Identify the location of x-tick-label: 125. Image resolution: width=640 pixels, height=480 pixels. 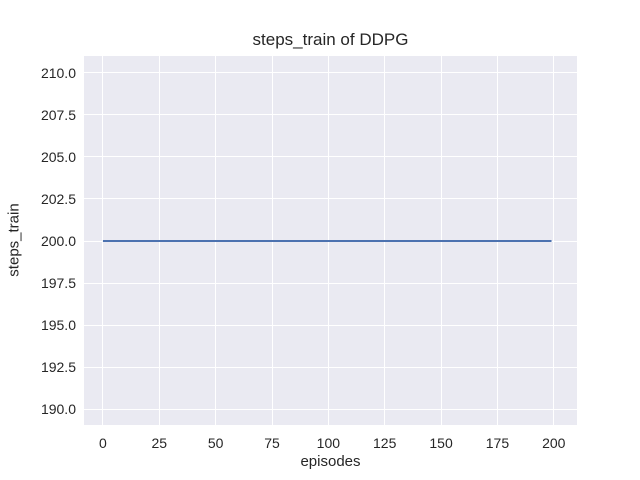
(385, 443).